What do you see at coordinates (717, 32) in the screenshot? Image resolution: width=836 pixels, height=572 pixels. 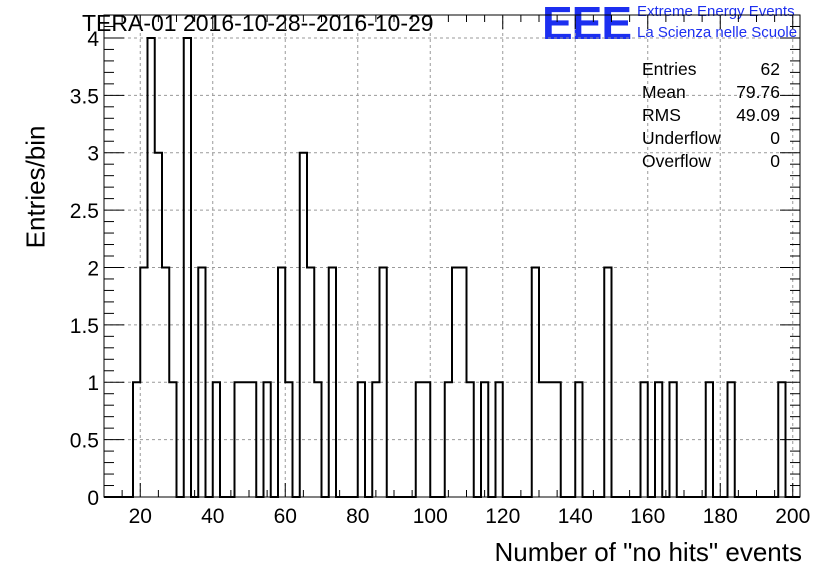 I see `eee-logo-line2: La Scienza nelle Scuole` at bounding box center [717, 32].